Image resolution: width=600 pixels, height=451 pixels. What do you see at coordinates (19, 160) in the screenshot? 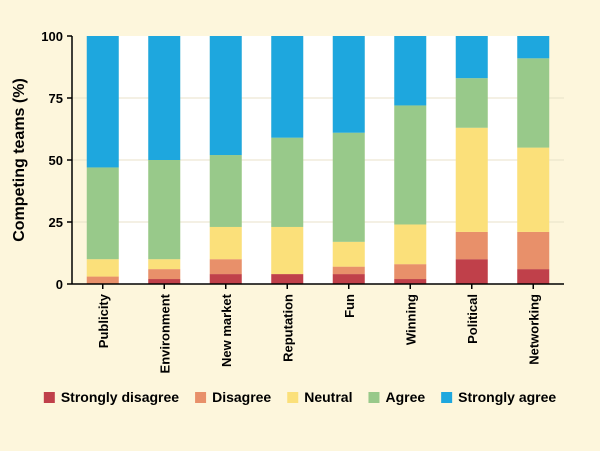
I see `y-axis-title: Competing teams (%)` at bounding box center [19, 160].